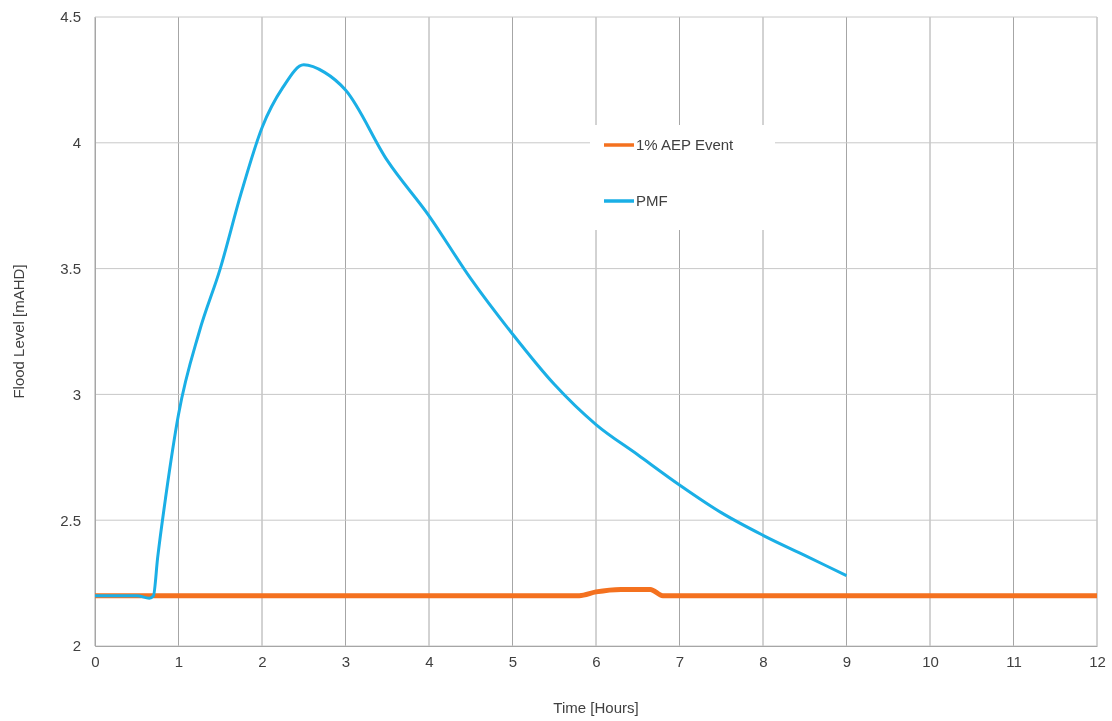 This screenshot has width=1112, height=721. I want to click on x-tick-label: 11, so click(1014, 661).